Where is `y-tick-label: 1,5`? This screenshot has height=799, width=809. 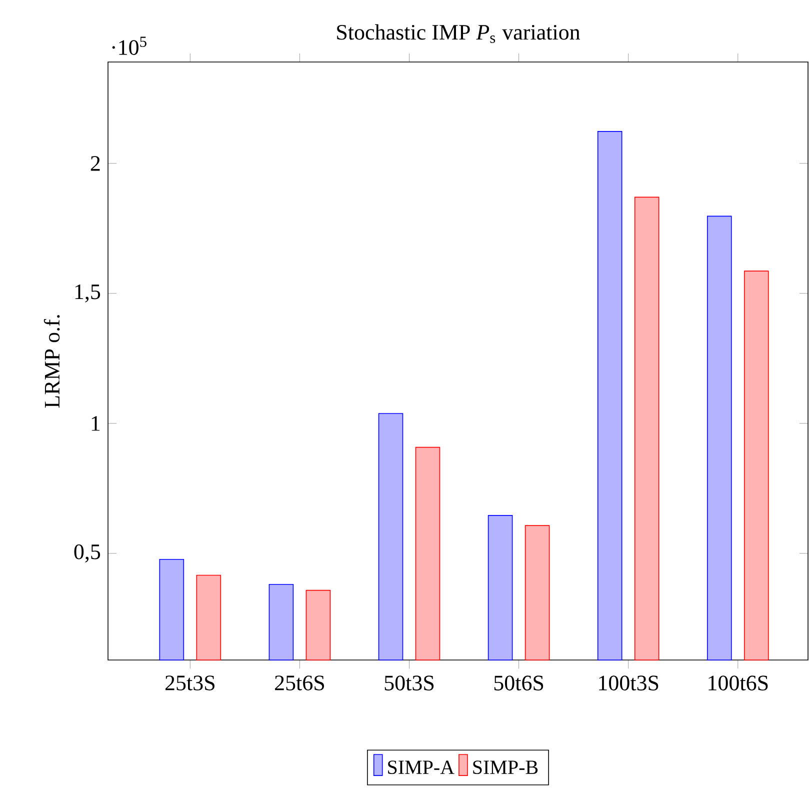
y-tick-label: 1,5 is located at coordinates (87, 293).